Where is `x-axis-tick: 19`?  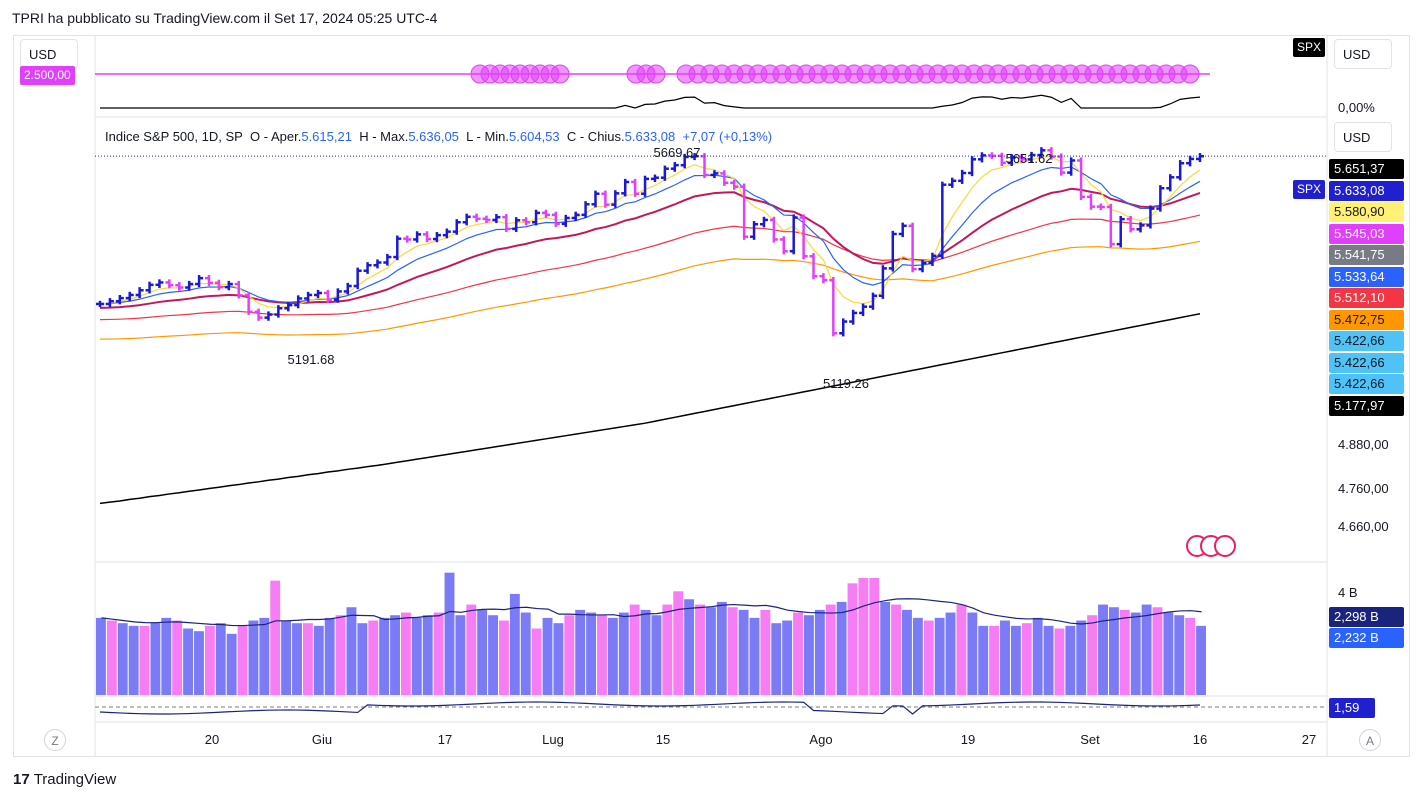 x-axis-tick: 19 is located at coordinates (968, 739).